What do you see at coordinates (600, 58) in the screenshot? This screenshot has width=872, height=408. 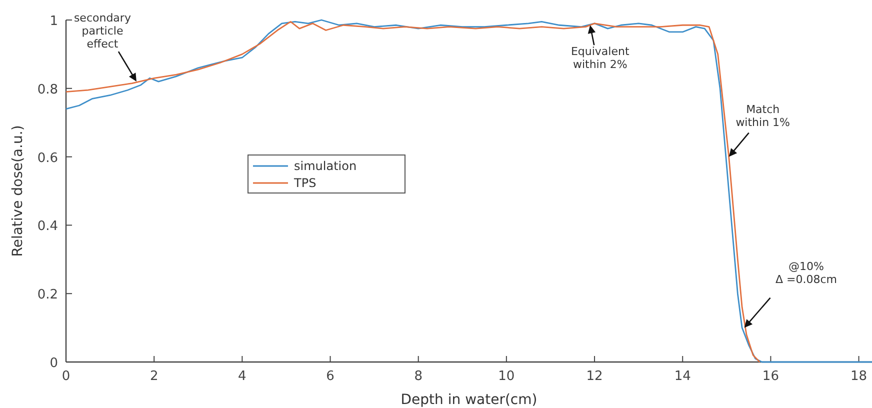 I see `annotation: Equivalent within 2%` at bounding box center [600, 58].